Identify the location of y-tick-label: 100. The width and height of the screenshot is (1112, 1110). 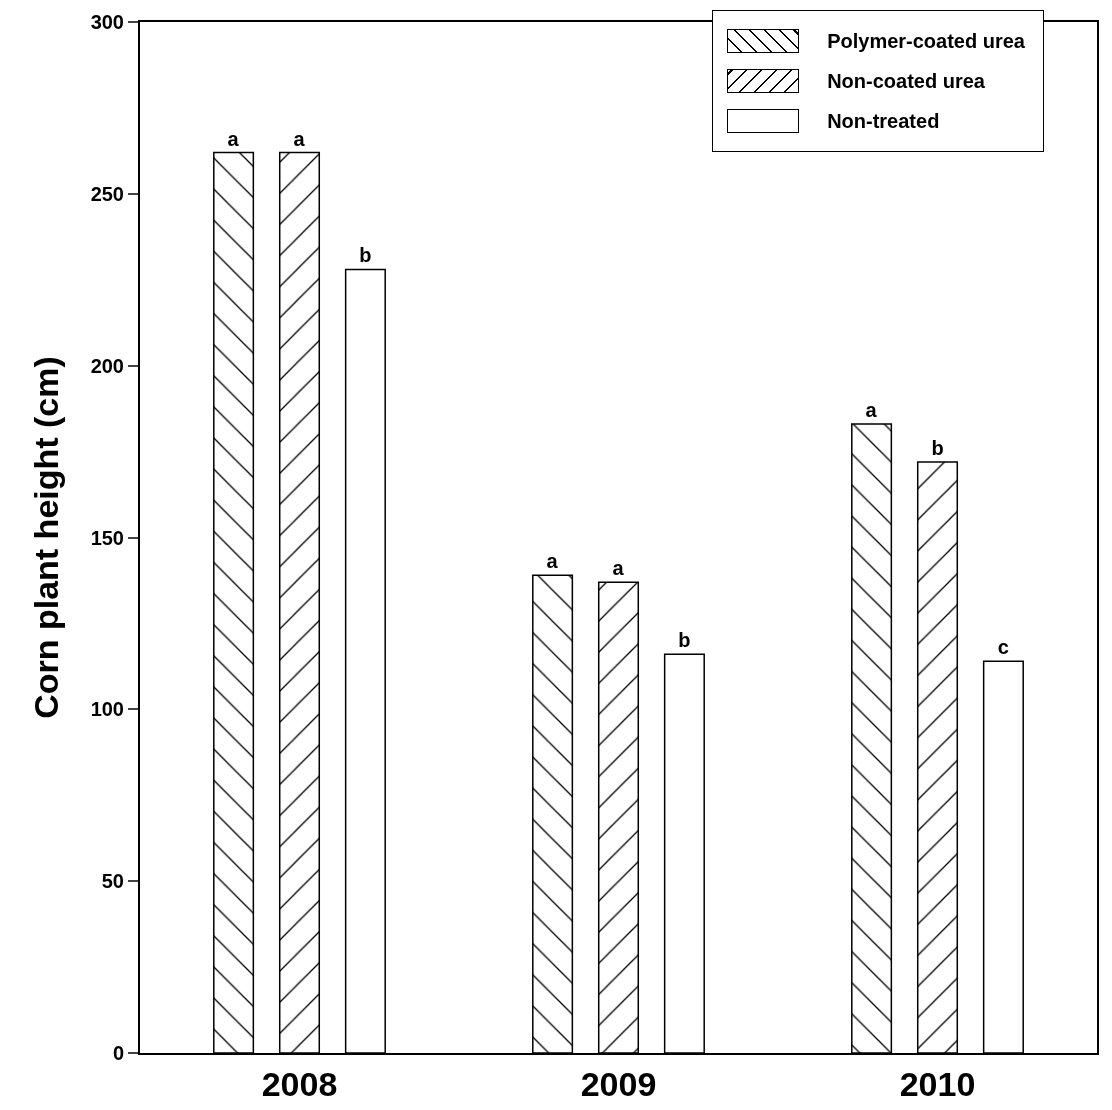
(107, 709).